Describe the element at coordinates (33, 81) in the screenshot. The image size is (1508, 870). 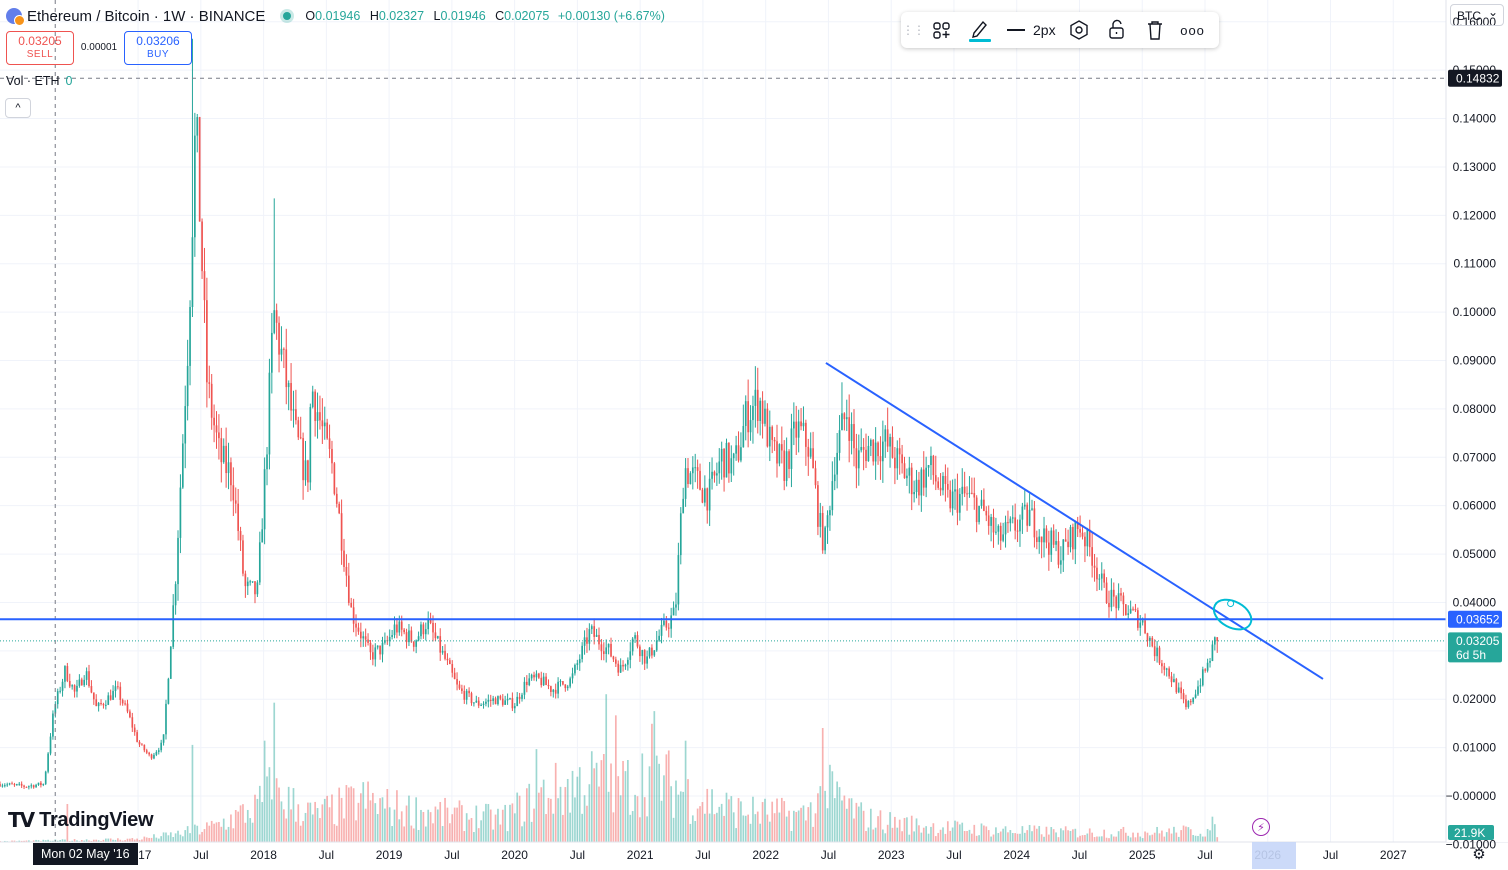
I see `volume-legend-label: Vol · ETH` at that location.